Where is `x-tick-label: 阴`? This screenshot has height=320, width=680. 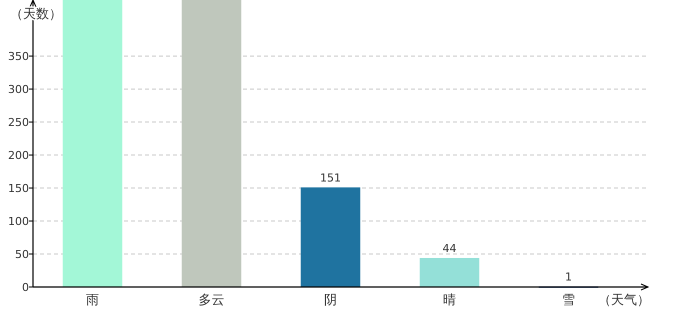
x-tick-label: 阴 is located at coordinates (330, 300).